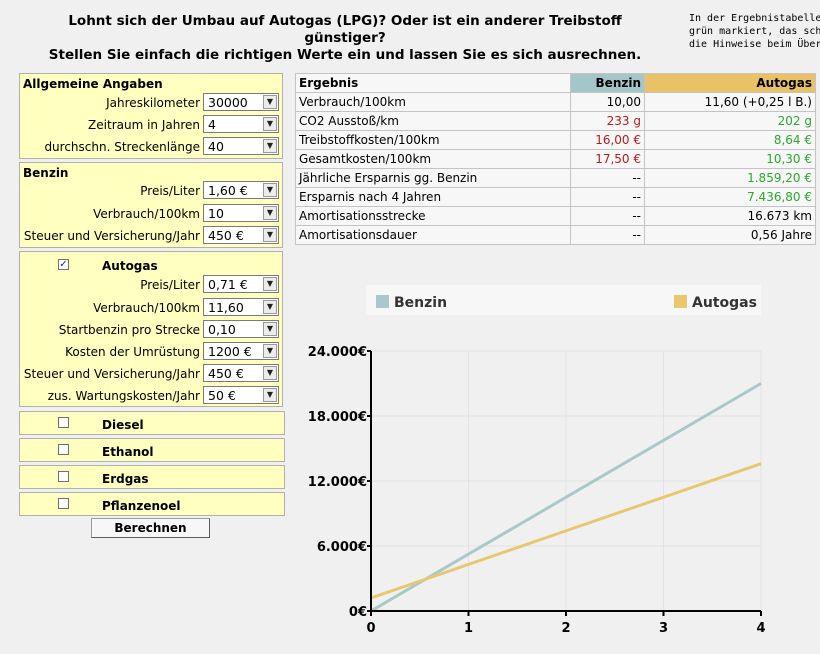 Image resolution: width=820 pixels, height=654 pixels. What do you see at coordinates (228, 284) in the screenshot?
I see `select-value: 0,71 €` at bounding box center [228, 284].